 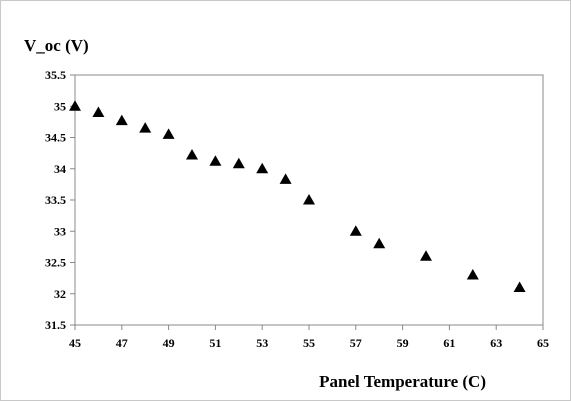 What do you see at coordinates (60, 231) in the screenshot?
I see `y-tick-label: 33` at bounding box center [60, 231].